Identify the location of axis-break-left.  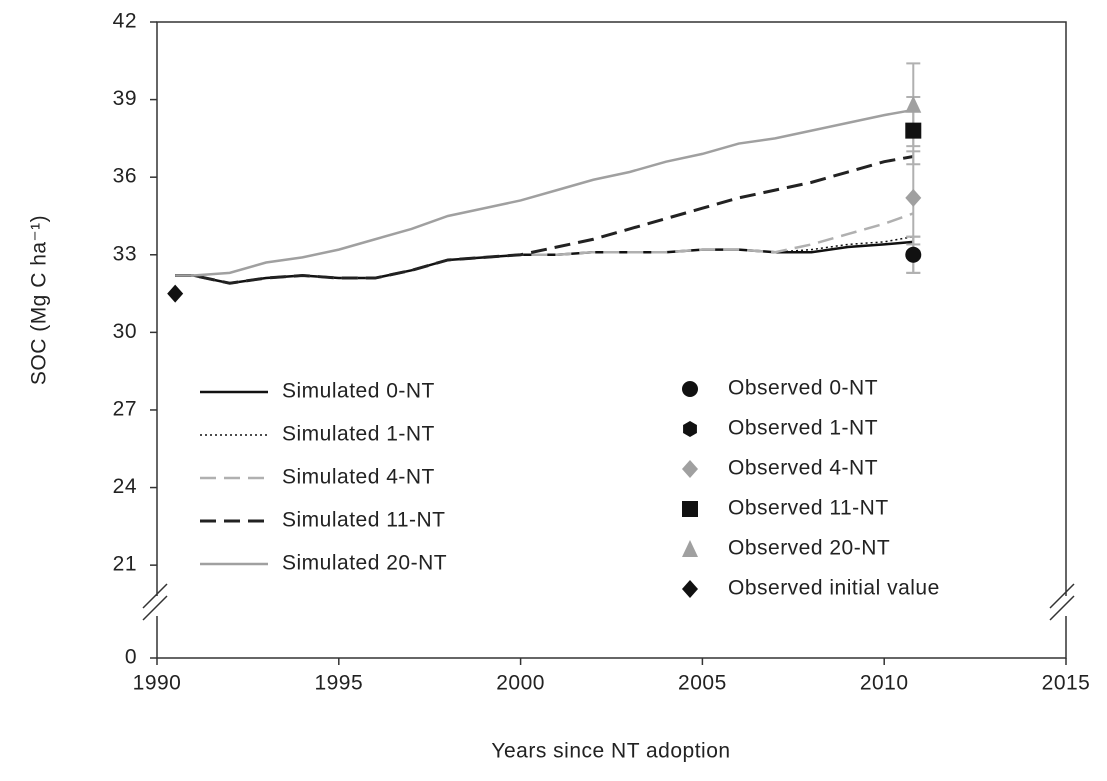
(155, 602).